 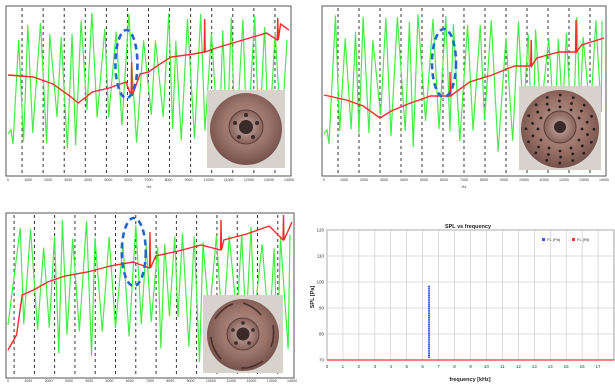 I want to click on xtick-label: 12, so click(x=519, y=366).